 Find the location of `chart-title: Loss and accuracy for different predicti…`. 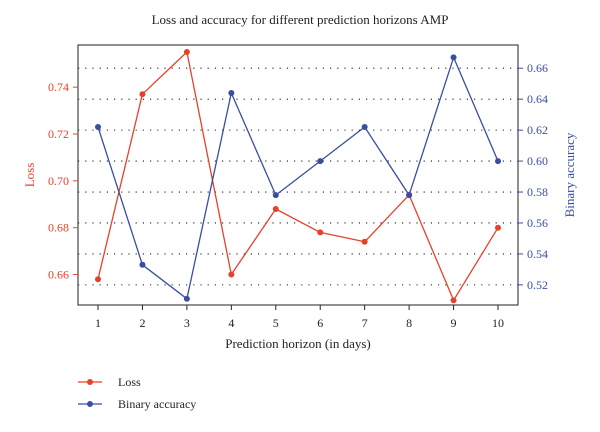

chart-title: Loss and accuracy for different predicti… is located at coordinates (300, 19).